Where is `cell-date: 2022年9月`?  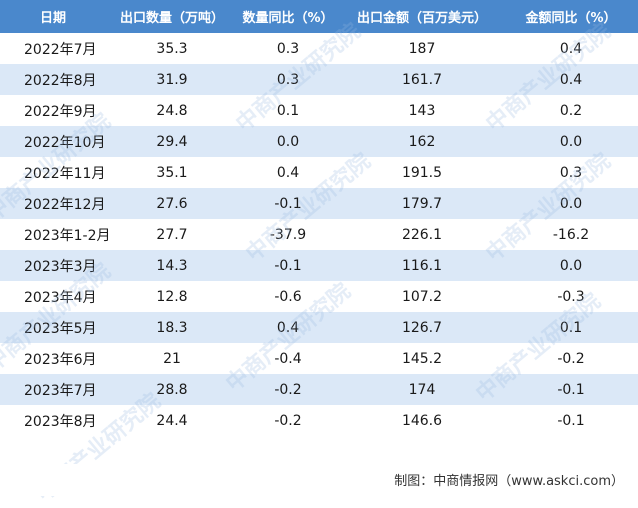
cell-date: 2022年9月 is located at coordinates (60, 111).